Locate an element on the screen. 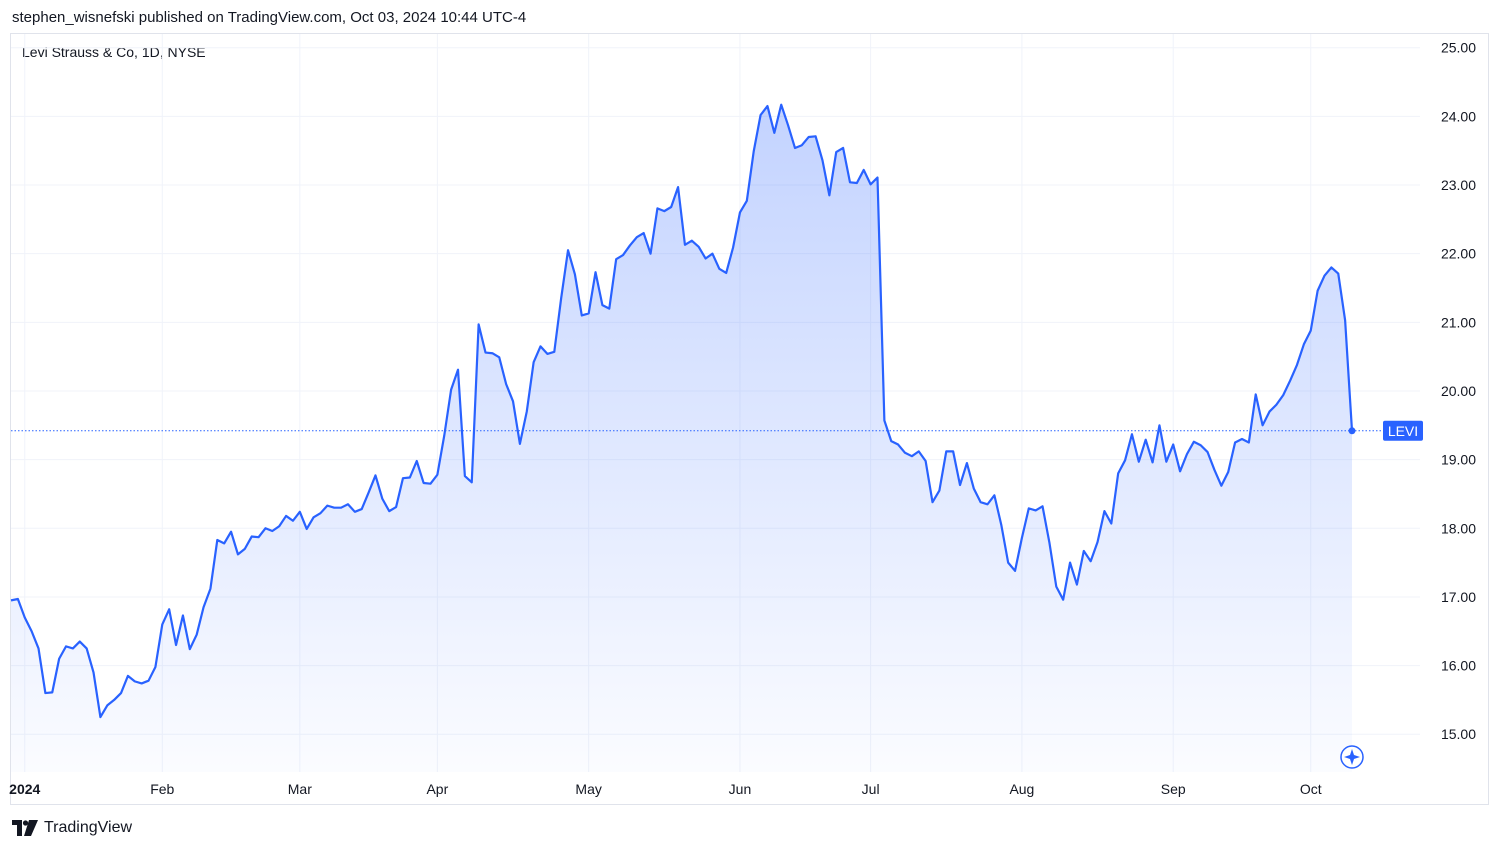 The height and width of the screenshot is (848, 1500). sparkle-icon is located at coordinates (1352, 757).